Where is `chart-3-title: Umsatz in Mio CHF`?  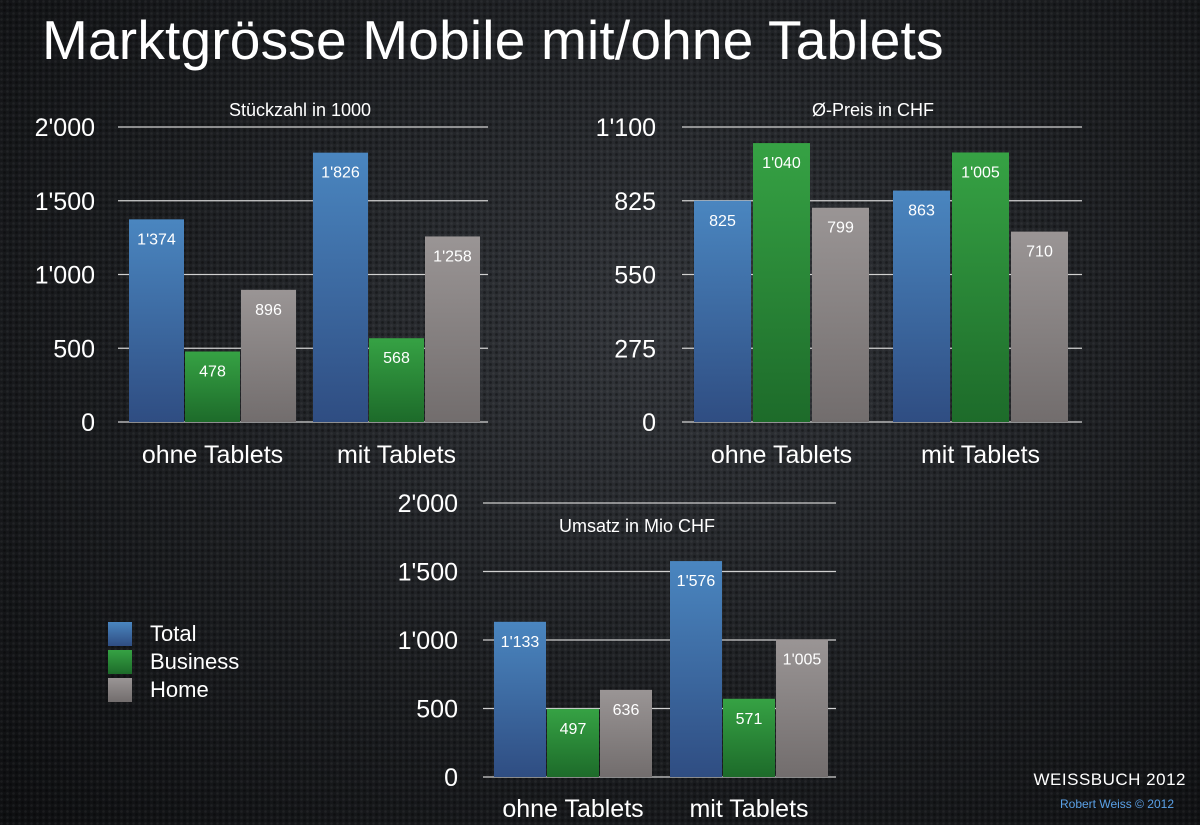
chart-3-title: Umsatz in Mio CHF is located at coordinates (637, 526).